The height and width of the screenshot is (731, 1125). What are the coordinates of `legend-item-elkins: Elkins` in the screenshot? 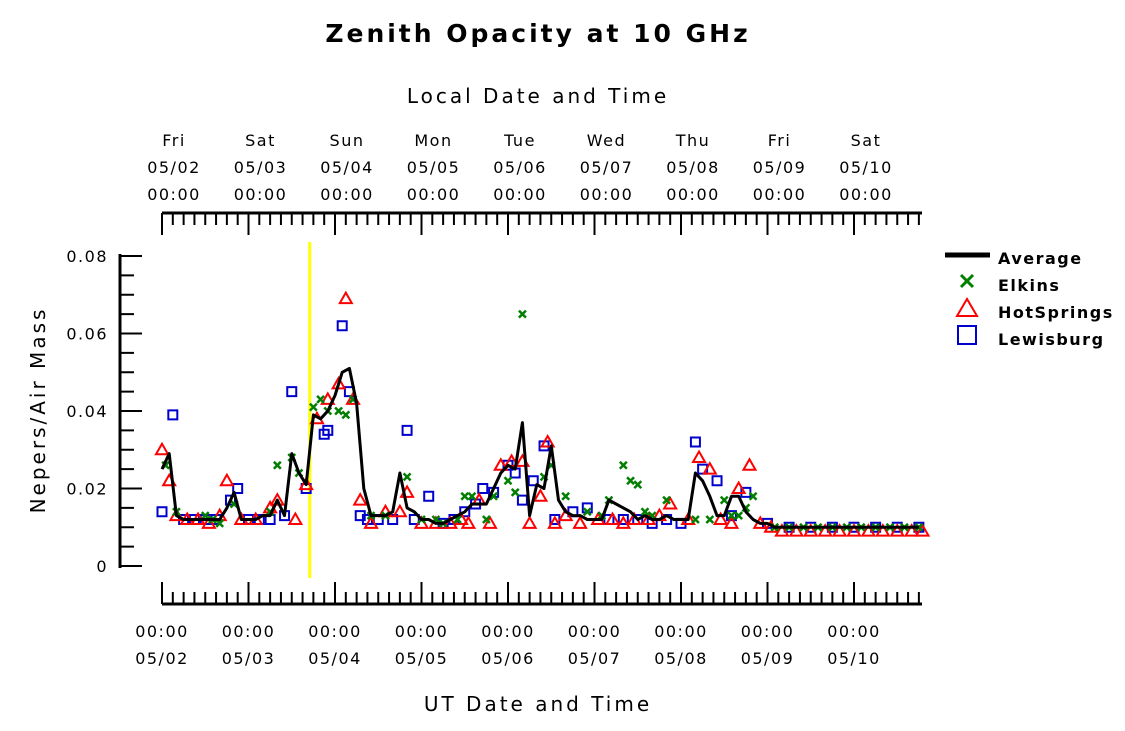 It's located at (1009, 284).